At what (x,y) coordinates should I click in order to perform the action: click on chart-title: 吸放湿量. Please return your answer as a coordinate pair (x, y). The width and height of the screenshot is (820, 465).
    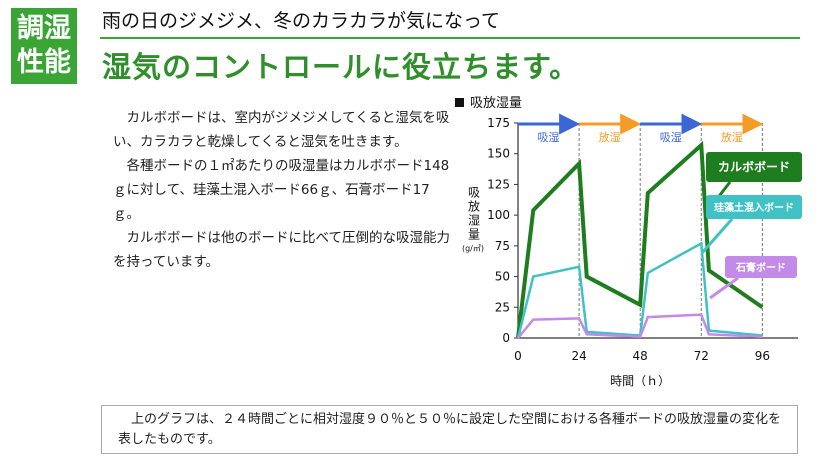
    Looking at the image, I should click on (488, 101).